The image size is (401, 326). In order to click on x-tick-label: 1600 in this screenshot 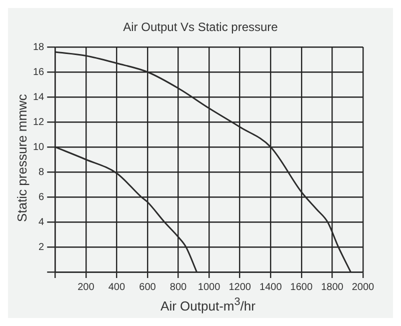, I will do `click(301, 287)`.